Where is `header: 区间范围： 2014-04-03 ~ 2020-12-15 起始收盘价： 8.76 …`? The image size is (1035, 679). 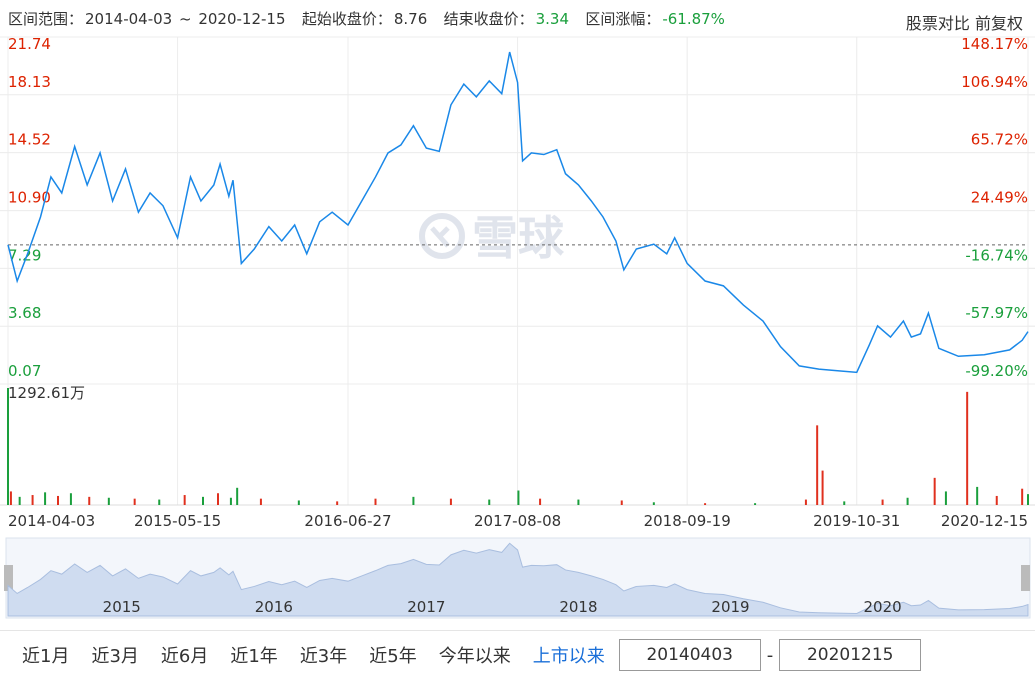 header: 区间范围： 2014-04-03 ~ 2020-12-15 起始收盘价： 8.76 … is located at coordinates (367, 18).